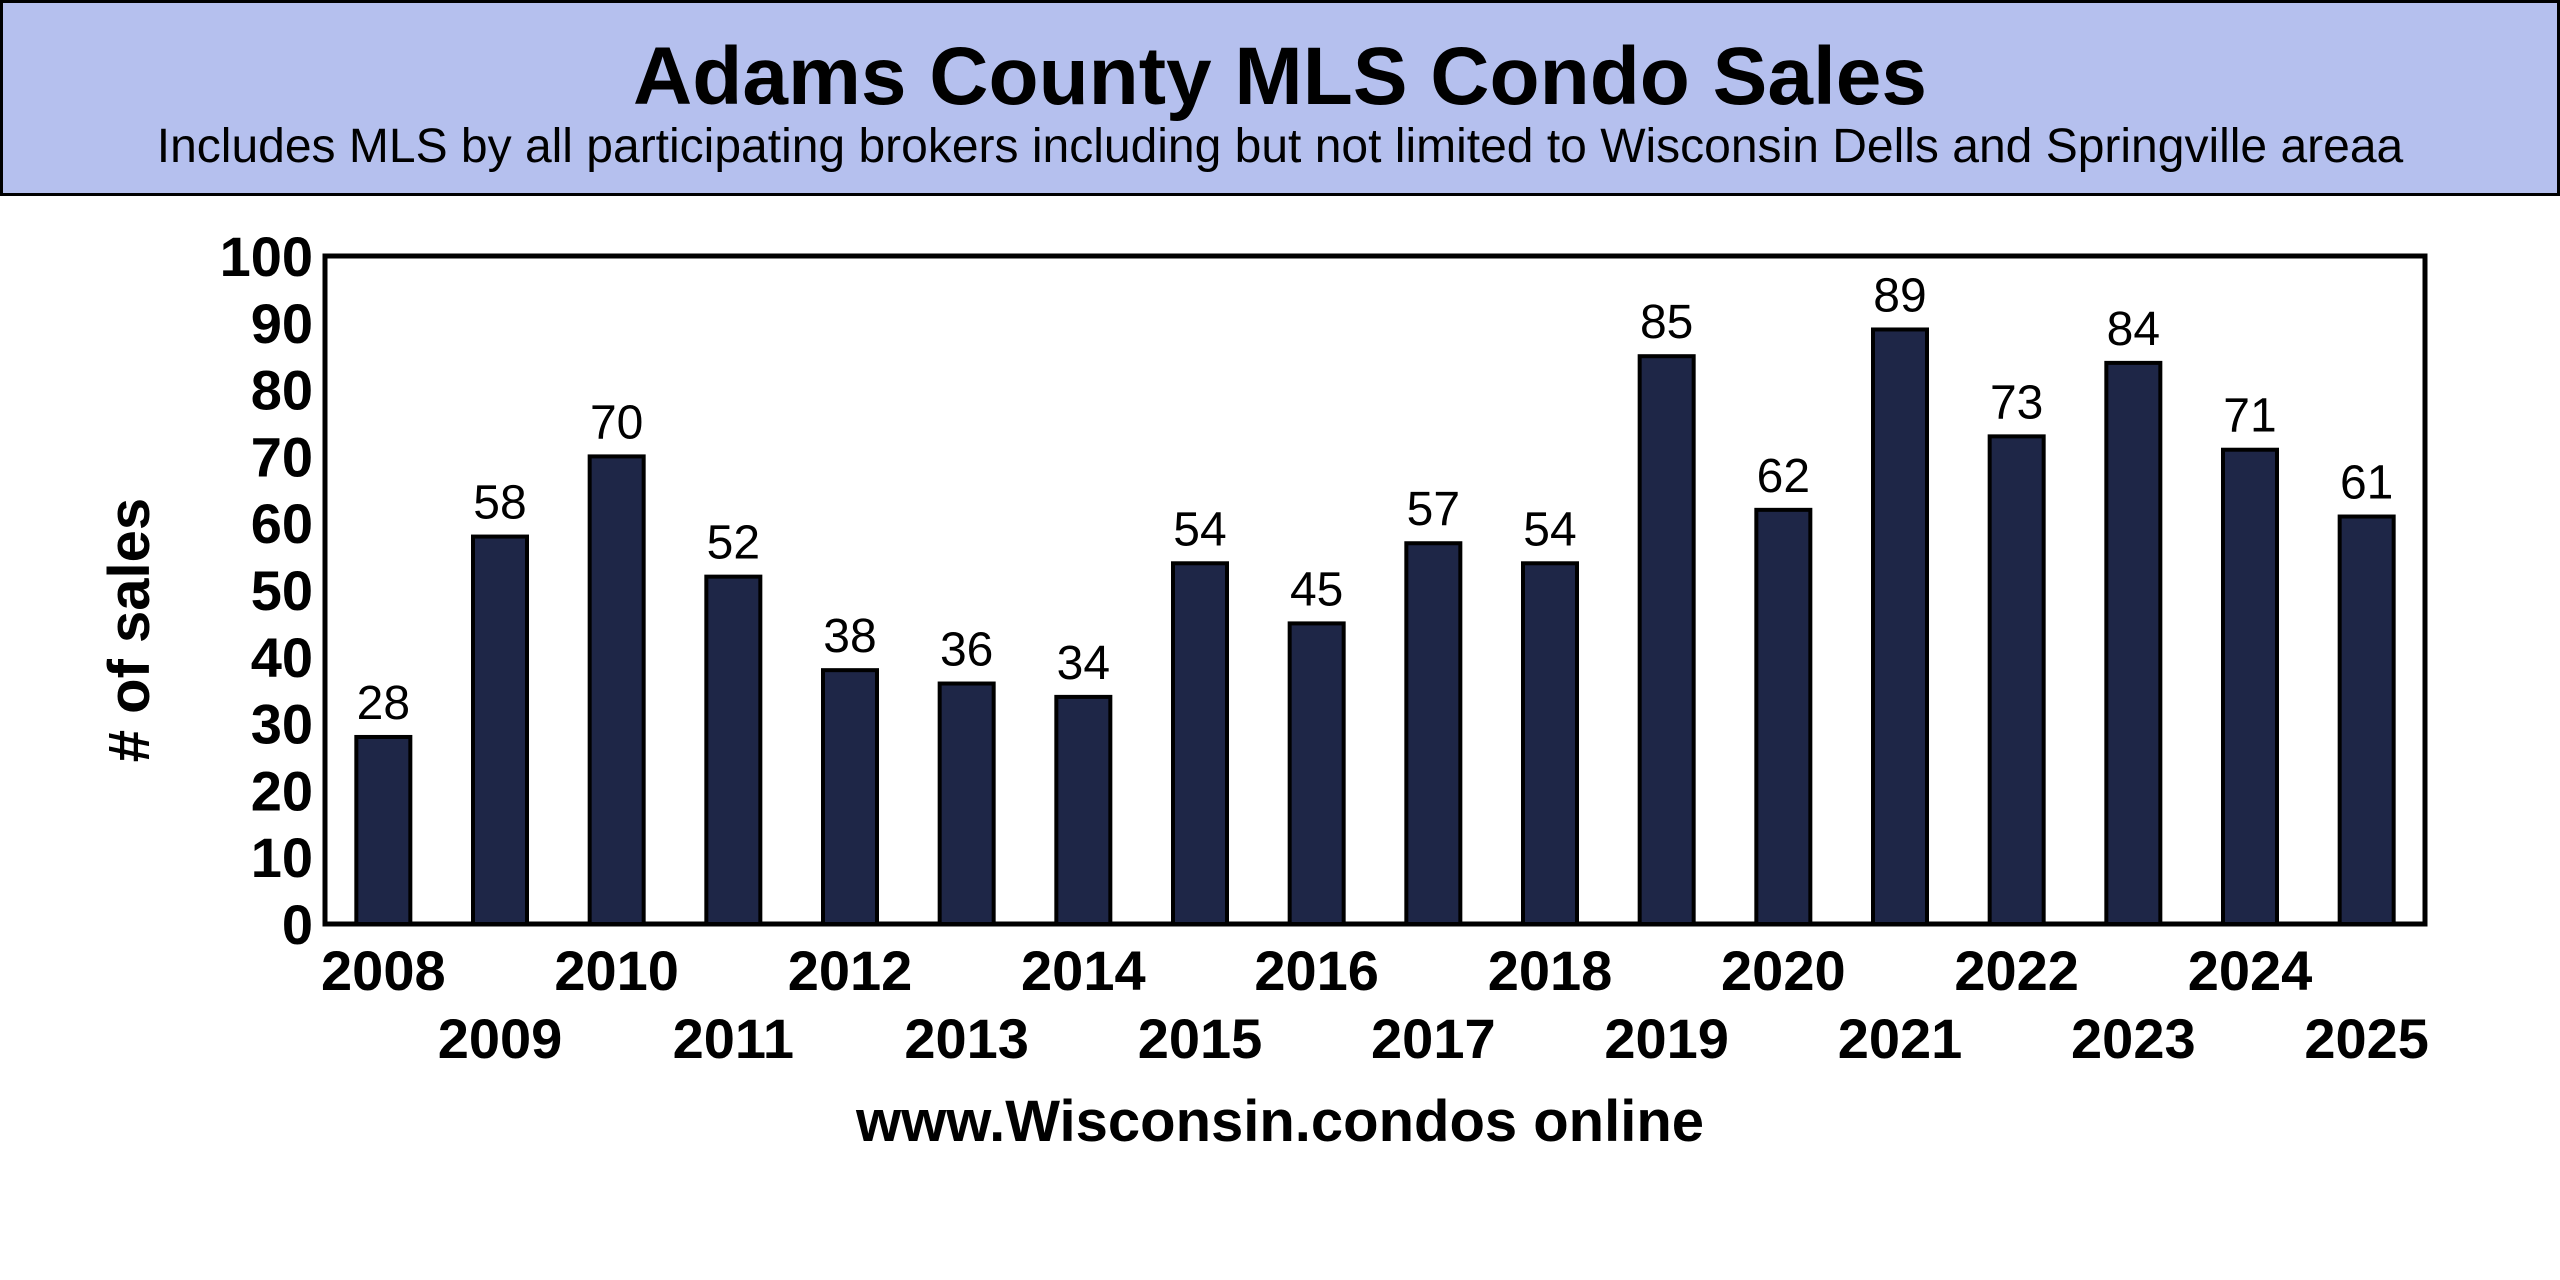  What do you see at coordinates (1433, 509) in the screenshot?
I see `data-label-2017: 57` at bounding box center [1433, 509].